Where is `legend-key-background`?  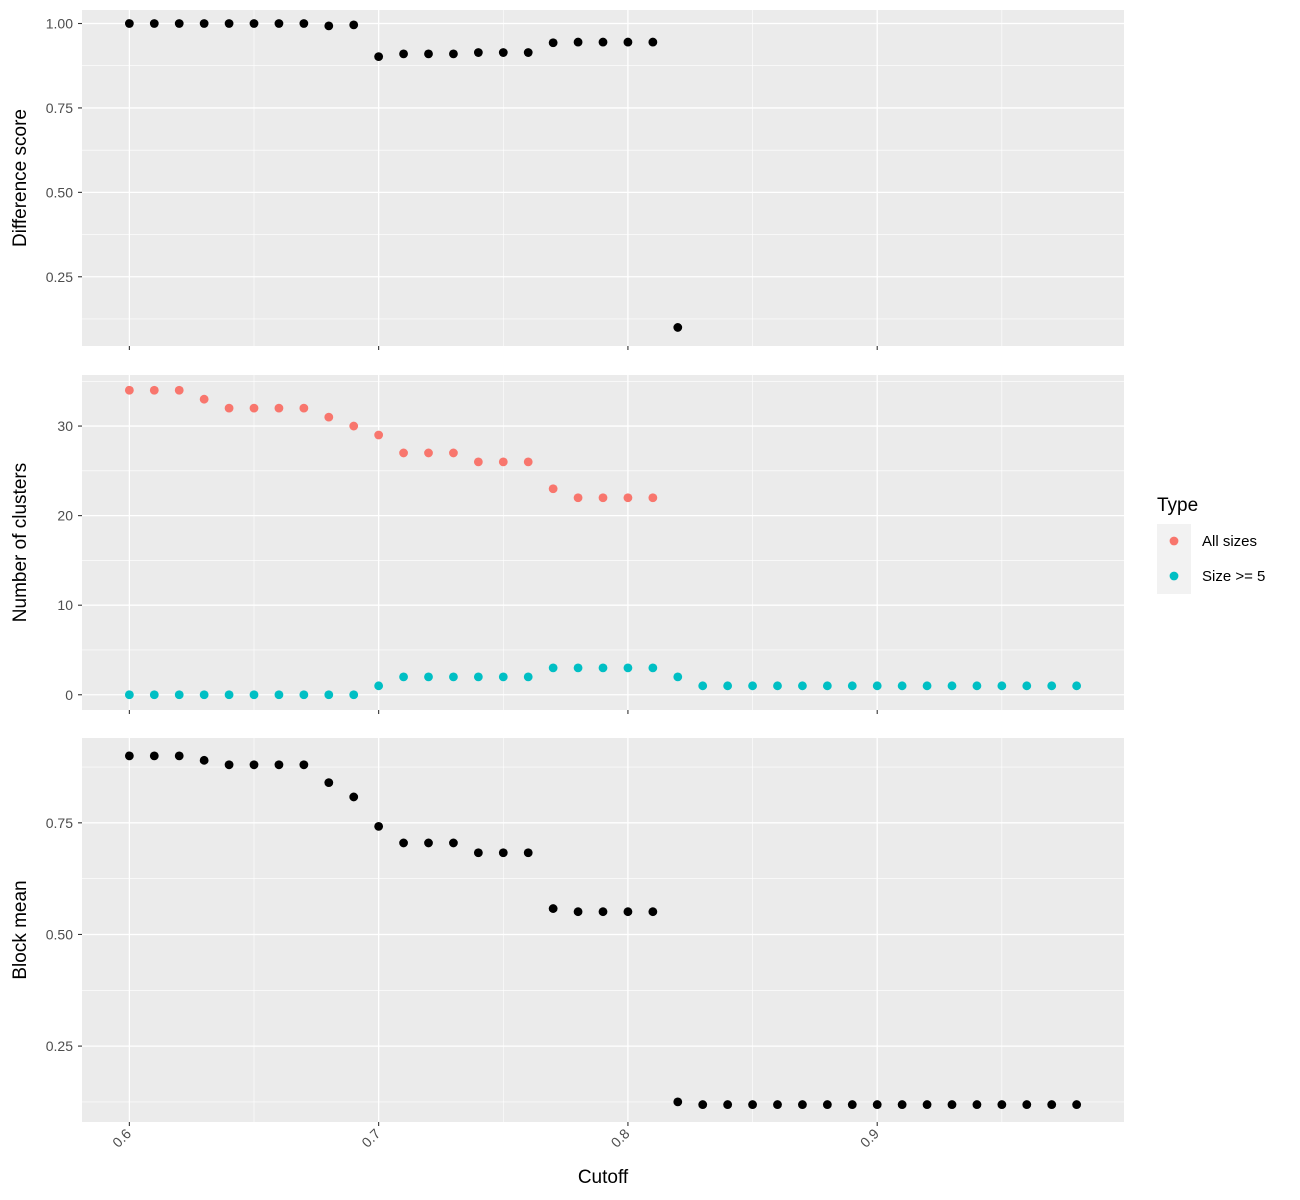 legend-key-background is located at coordinates (1174, 559).